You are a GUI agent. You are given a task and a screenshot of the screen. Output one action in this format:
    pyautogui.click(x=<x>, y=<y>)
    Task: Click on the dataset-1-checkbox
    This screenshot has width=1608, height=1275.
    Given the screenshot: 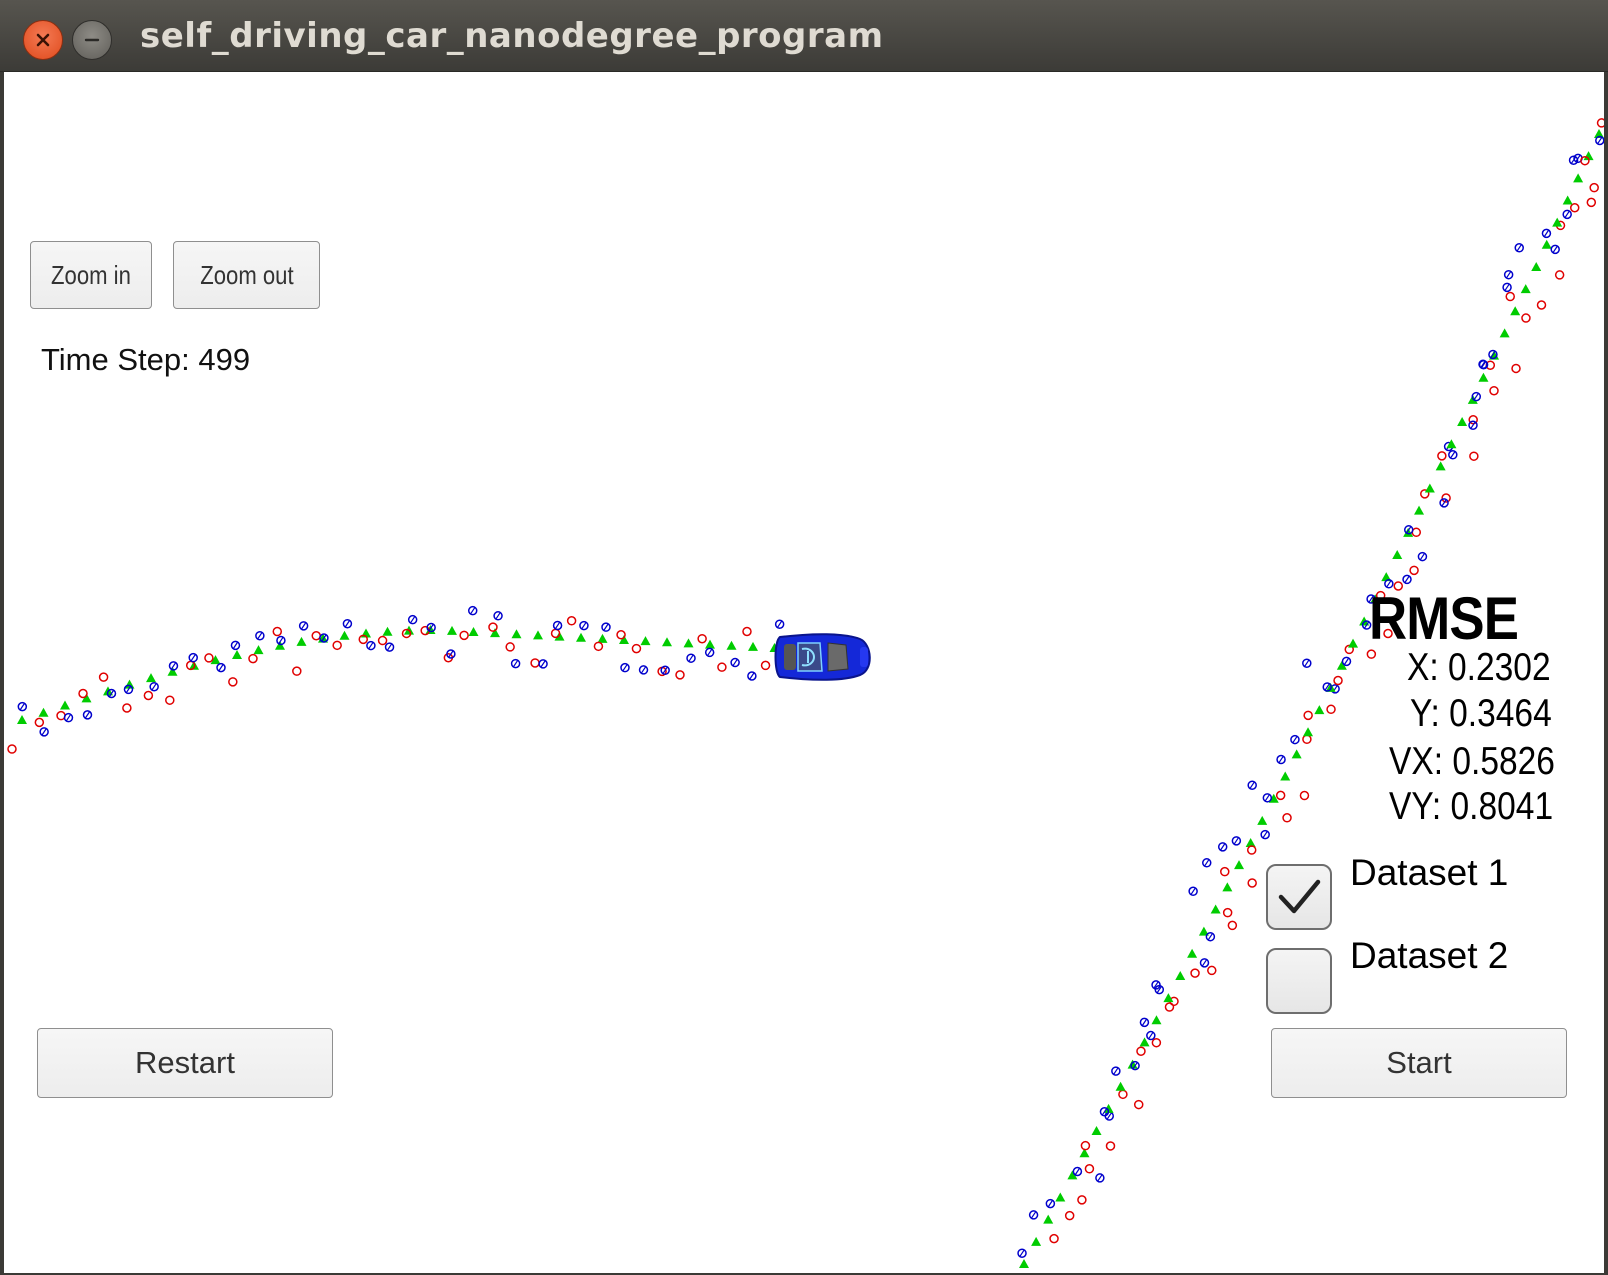 What is the action you would take?
    pyautogui.click(x=1299, y=897)
    